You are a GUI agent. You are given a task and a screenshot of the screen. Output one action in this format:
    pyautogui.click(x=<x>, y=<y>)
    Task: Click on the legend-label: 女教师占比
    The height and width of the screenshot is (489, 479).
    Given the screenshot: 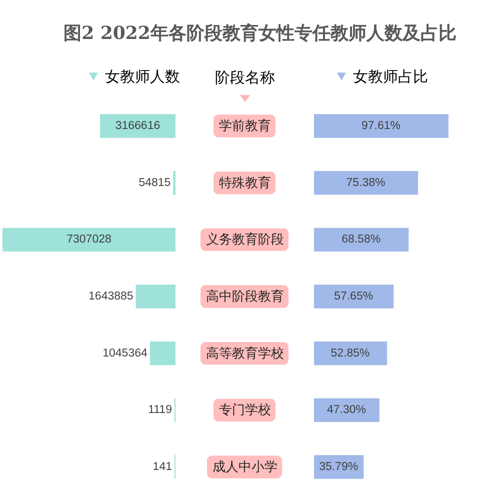 What is the action you would take?
    pyautogui.click(x=390, y=77)
    